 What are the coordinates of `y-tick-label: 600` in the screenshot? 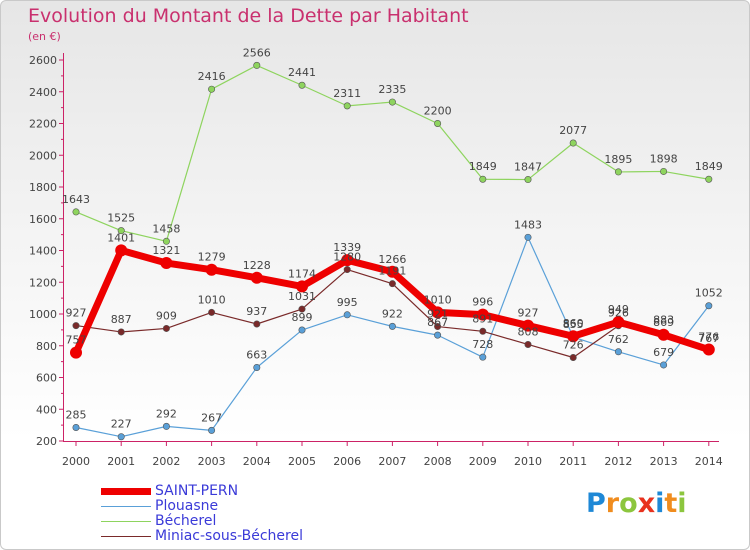 It's located at (46, 378).